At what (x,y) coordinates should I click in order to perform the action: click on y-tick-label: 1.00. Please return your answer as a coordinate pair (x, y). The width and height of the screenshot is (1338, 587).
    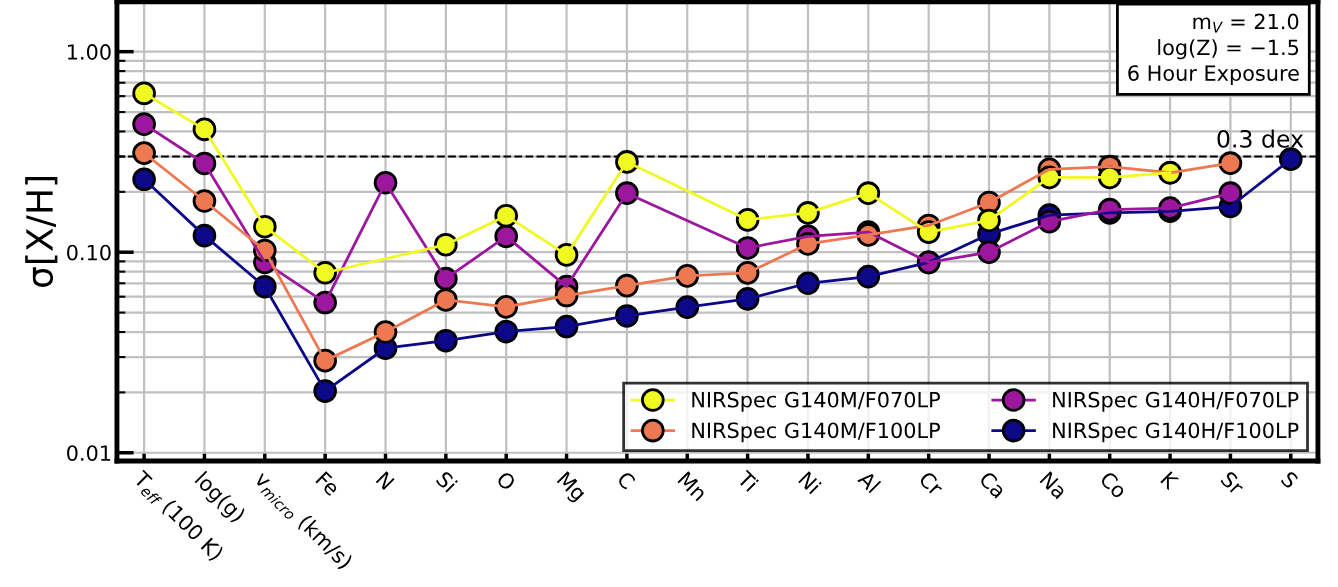
    Looking at the image, I should click on (89, 52).